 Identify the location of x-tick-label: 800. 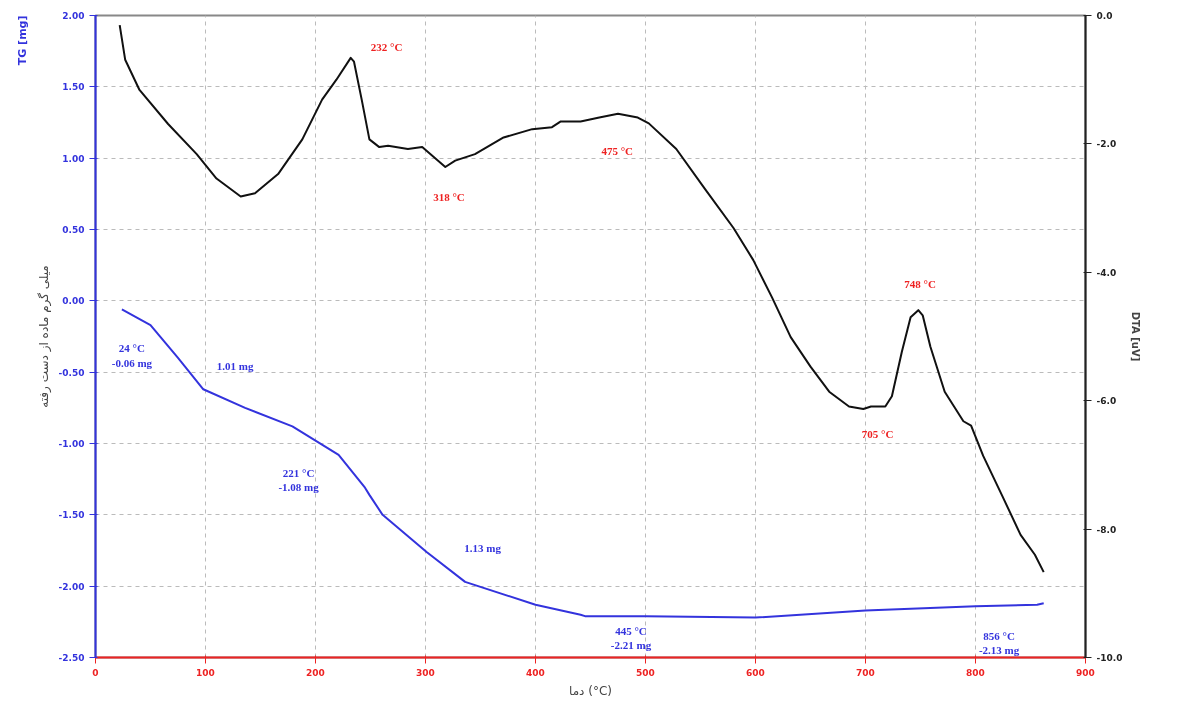
(975, 672).